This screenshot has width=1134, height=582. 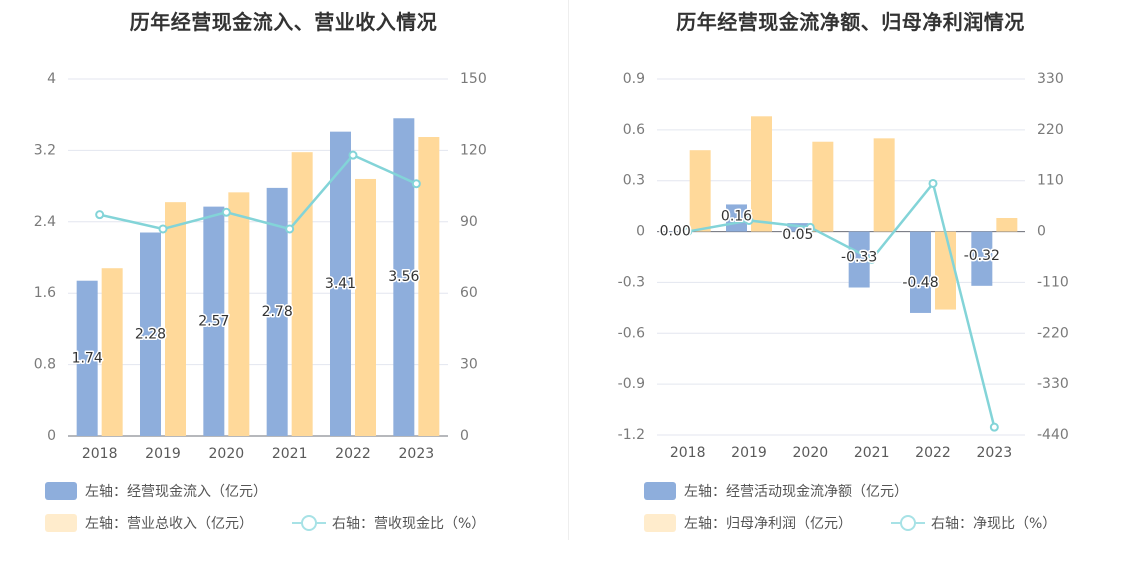 I want to click on bar-data-label: 0.05, so click(x=797, y=235).